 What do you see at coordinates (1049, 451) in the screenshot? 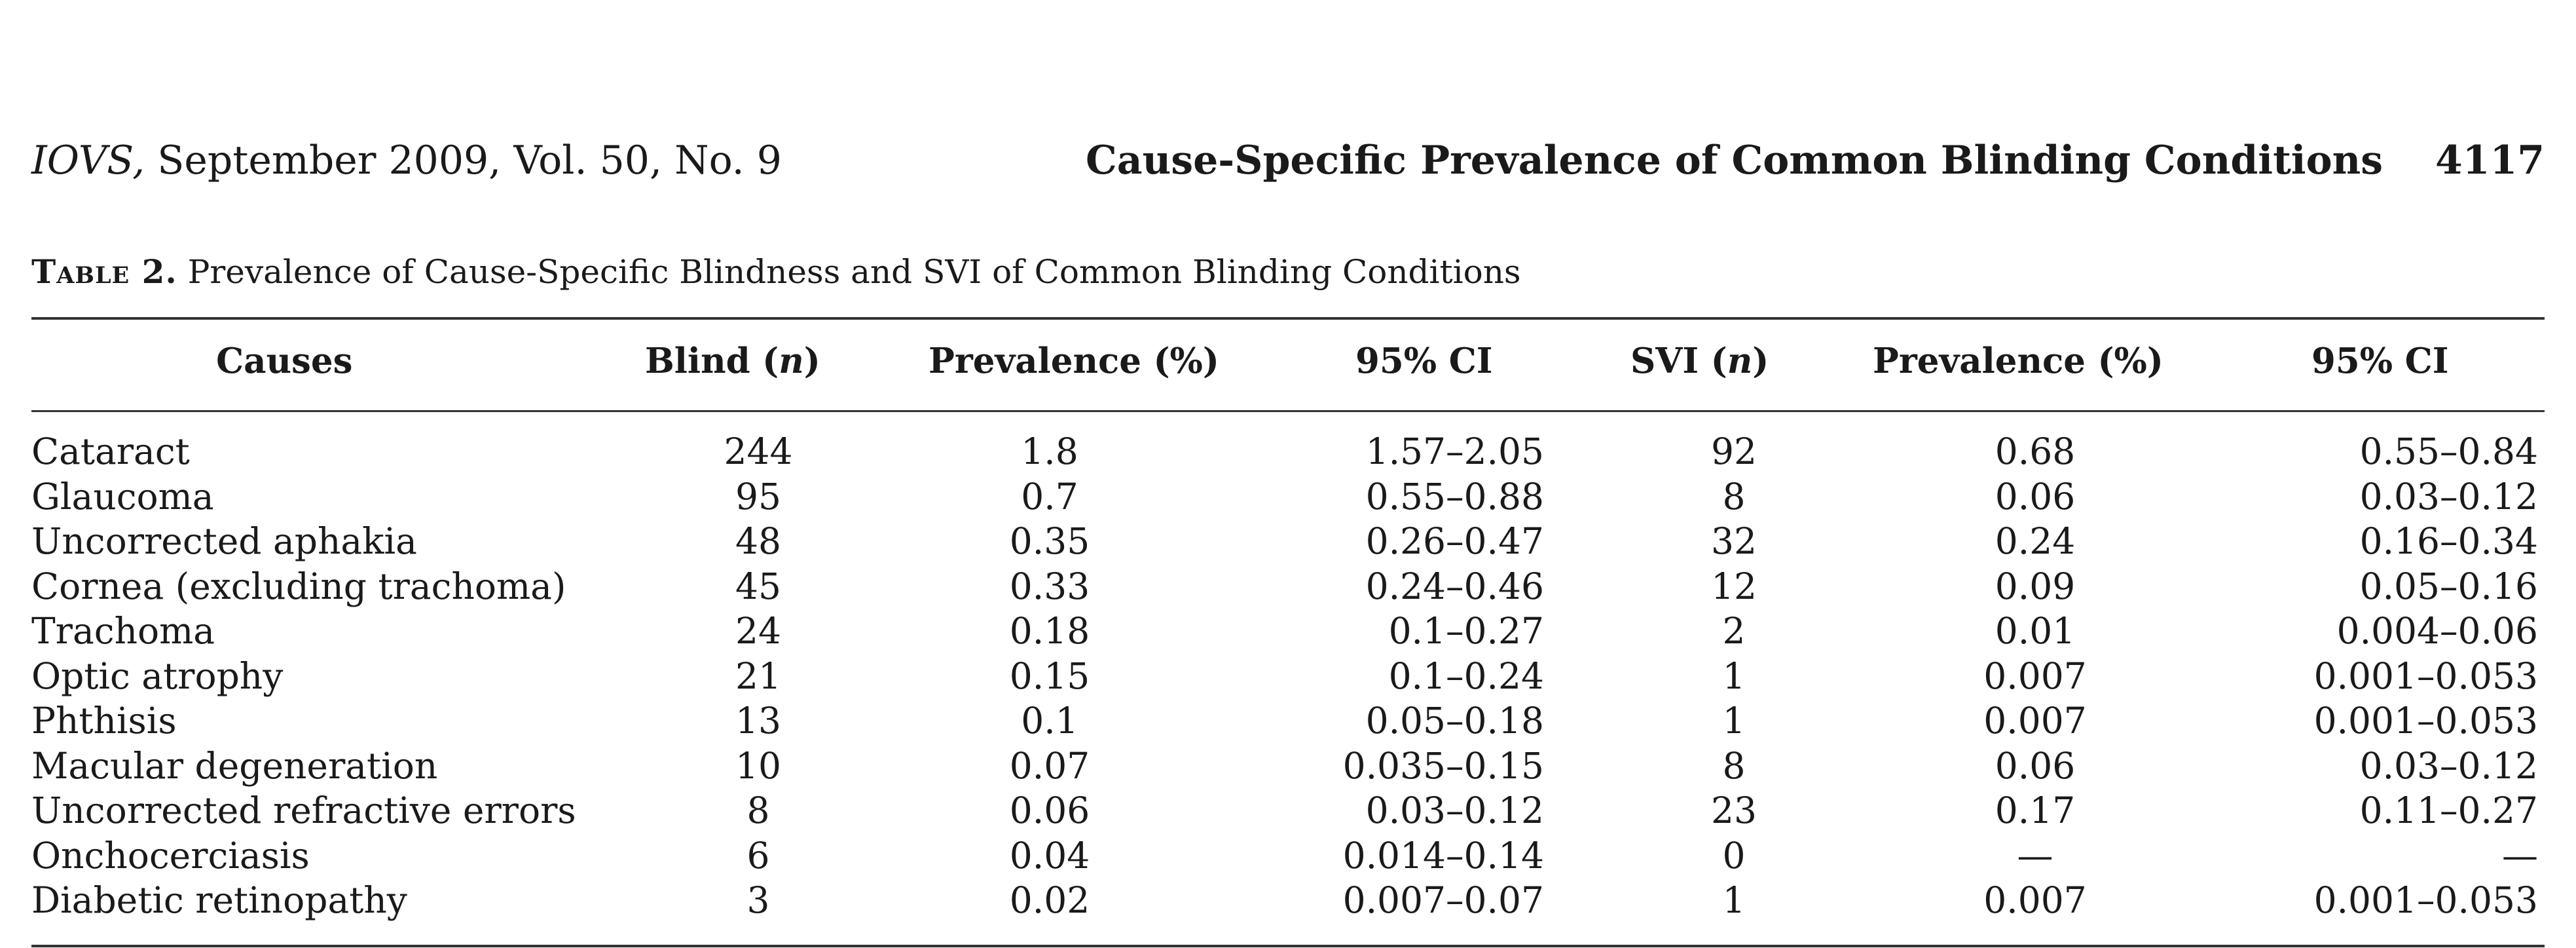
I see `prevalence-blind-cell: 1.8` at bounding box center [1049, 451].